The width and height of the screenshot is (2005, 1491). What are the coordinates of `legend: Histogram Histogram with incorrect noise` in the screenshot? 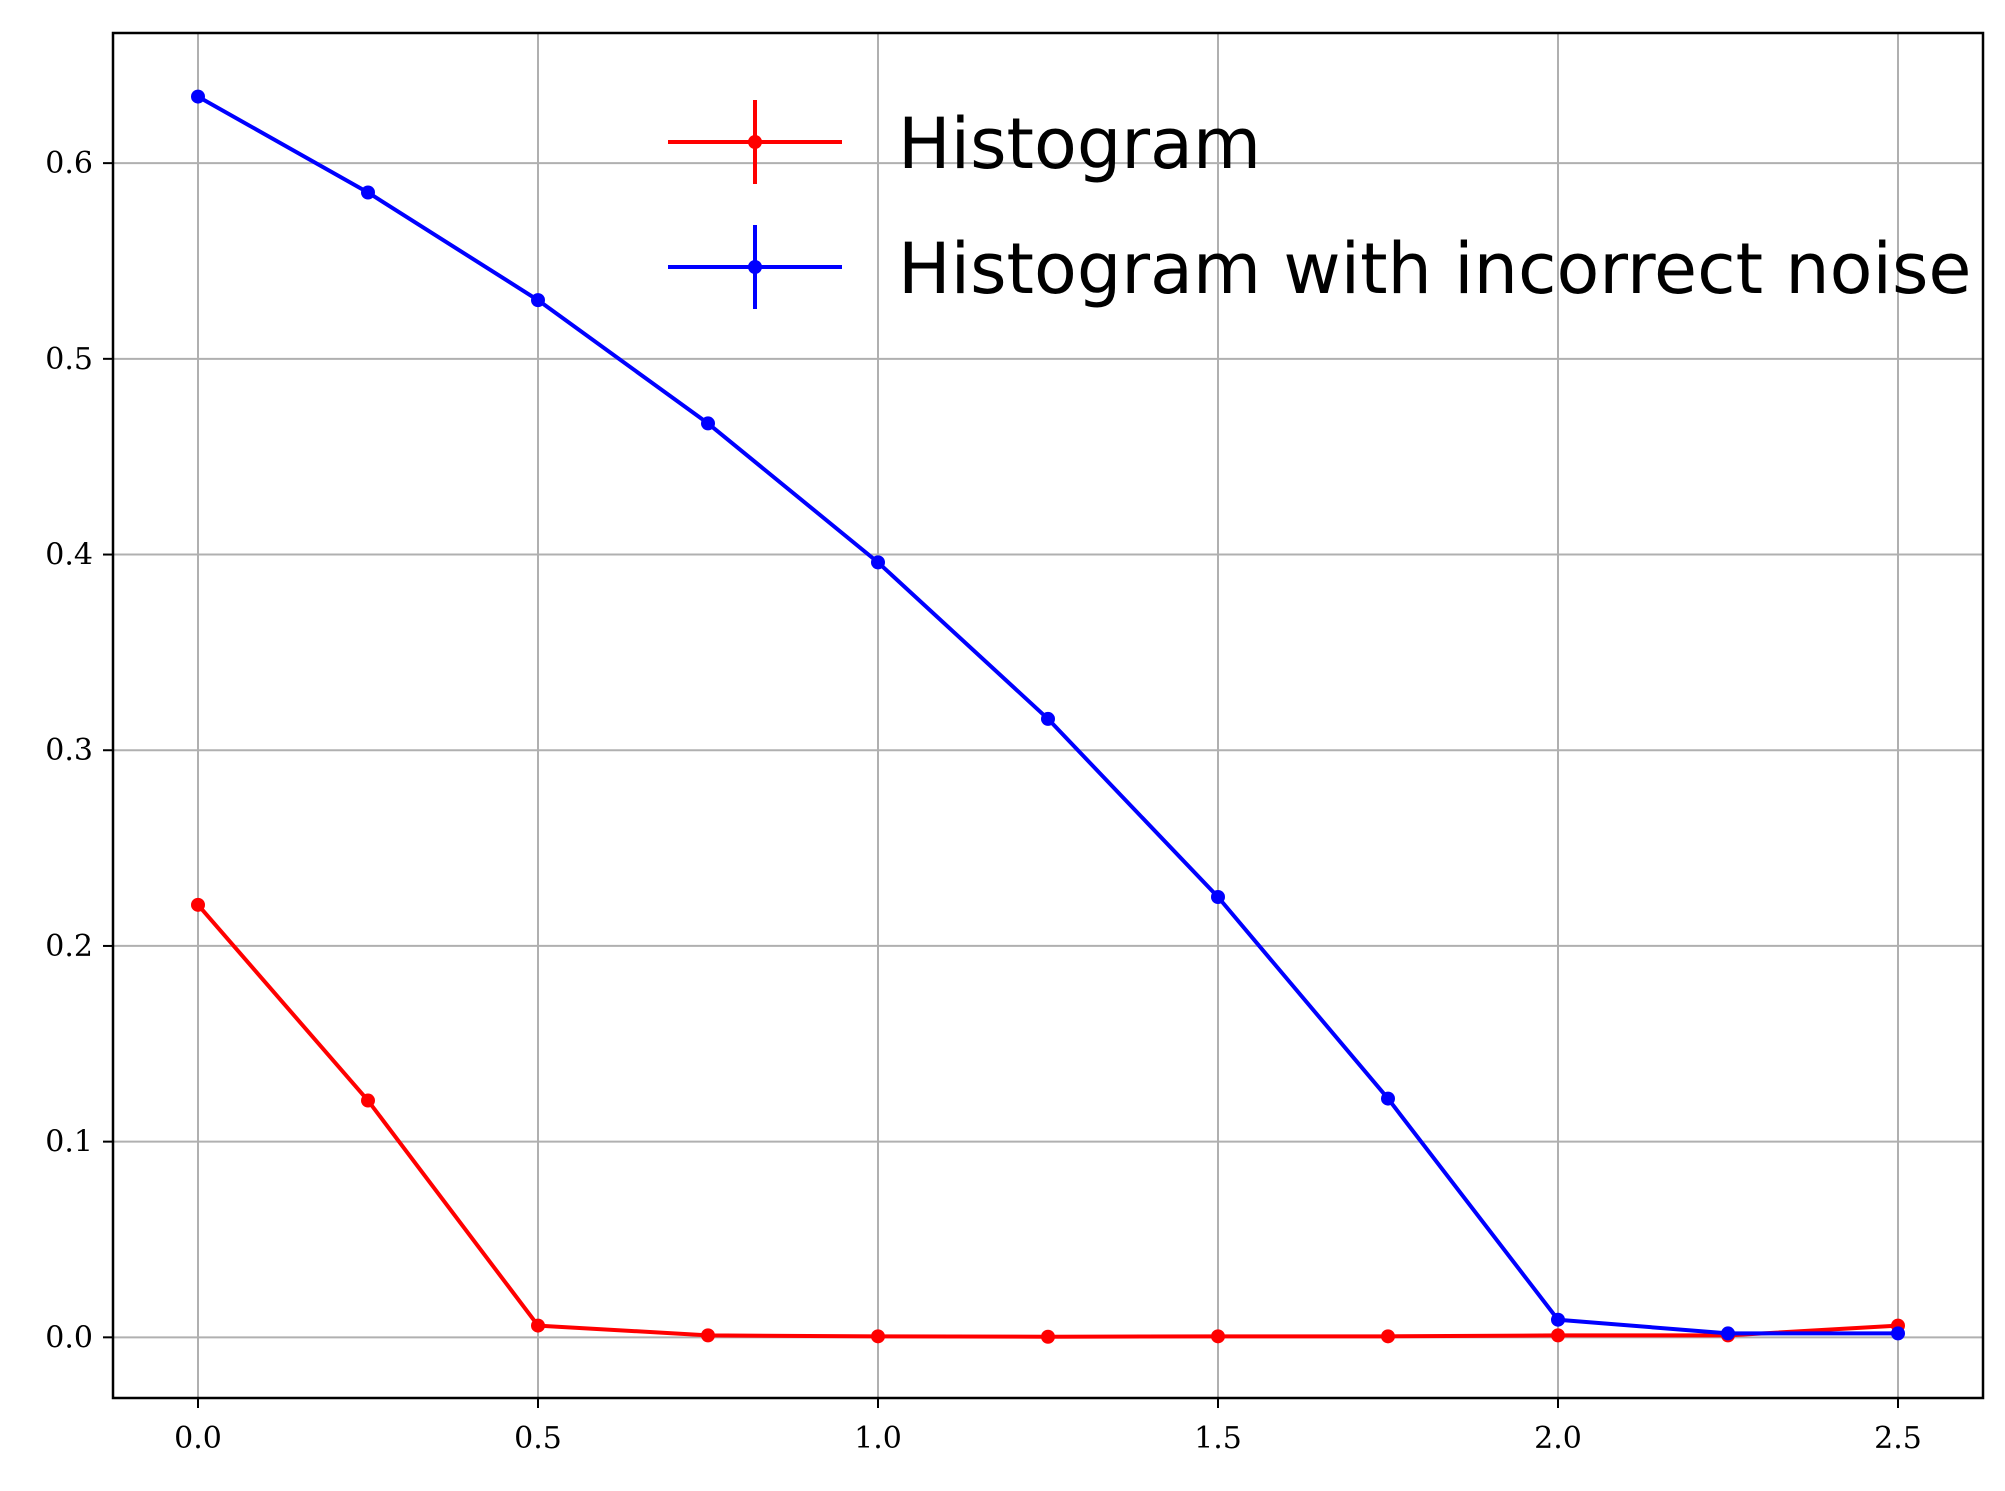 It's located at (1319, 205).